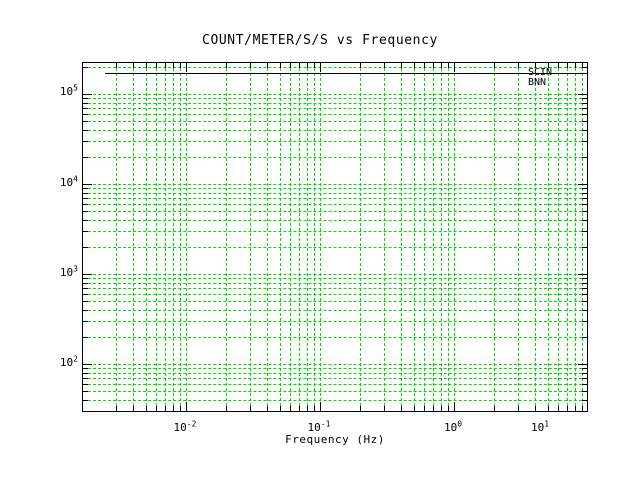 This screenshot has height=480, width=640. Describe the element at coordinates (75, 179) in the screenshot. I see `y-tick-label-exponent: 4` at that location.